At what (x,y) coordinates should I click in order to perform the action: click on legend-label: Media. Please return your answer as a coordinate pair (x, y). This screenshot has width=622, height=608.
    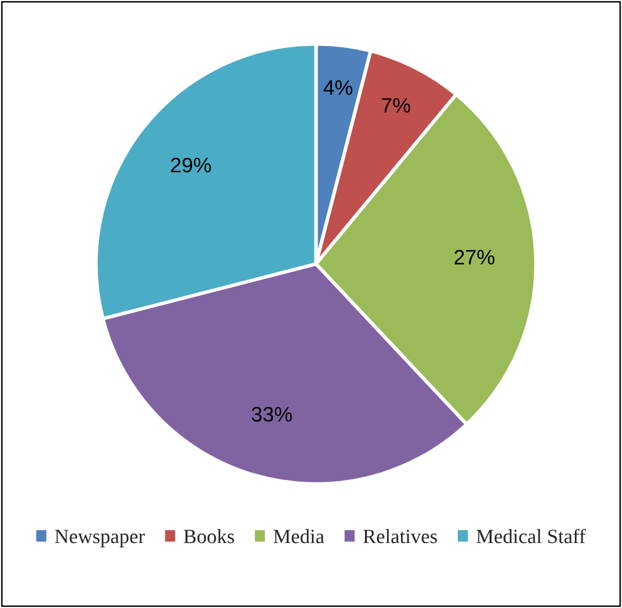
    Looking at the image, I should click on (299, 536).